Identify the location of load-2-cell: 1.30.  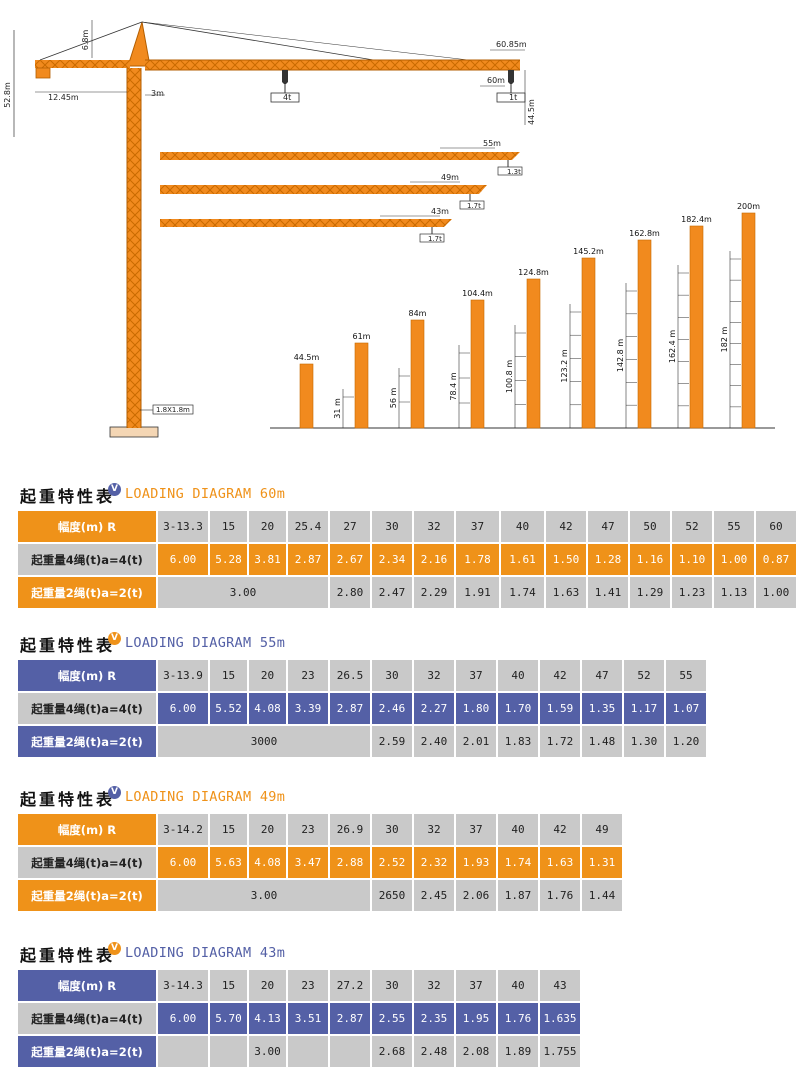
(644, 741).